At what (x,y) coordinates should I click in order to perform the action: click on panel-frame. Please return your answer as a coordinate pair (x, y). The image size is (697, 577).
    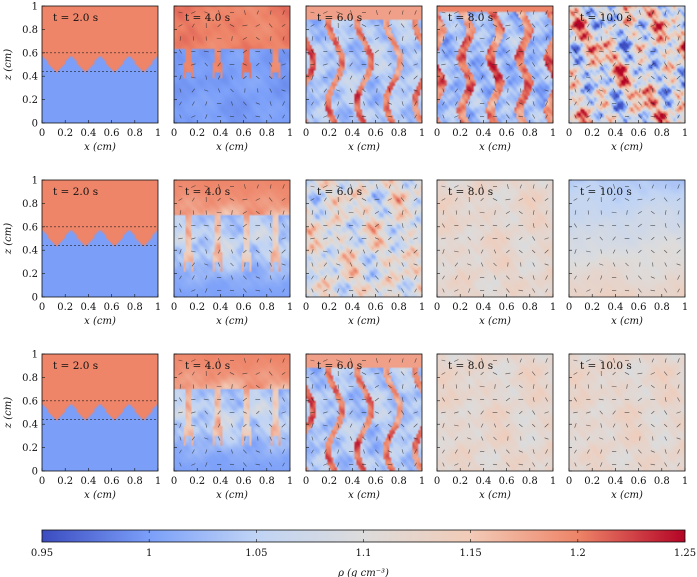
    Looking at the image, I should click on (232, 412).